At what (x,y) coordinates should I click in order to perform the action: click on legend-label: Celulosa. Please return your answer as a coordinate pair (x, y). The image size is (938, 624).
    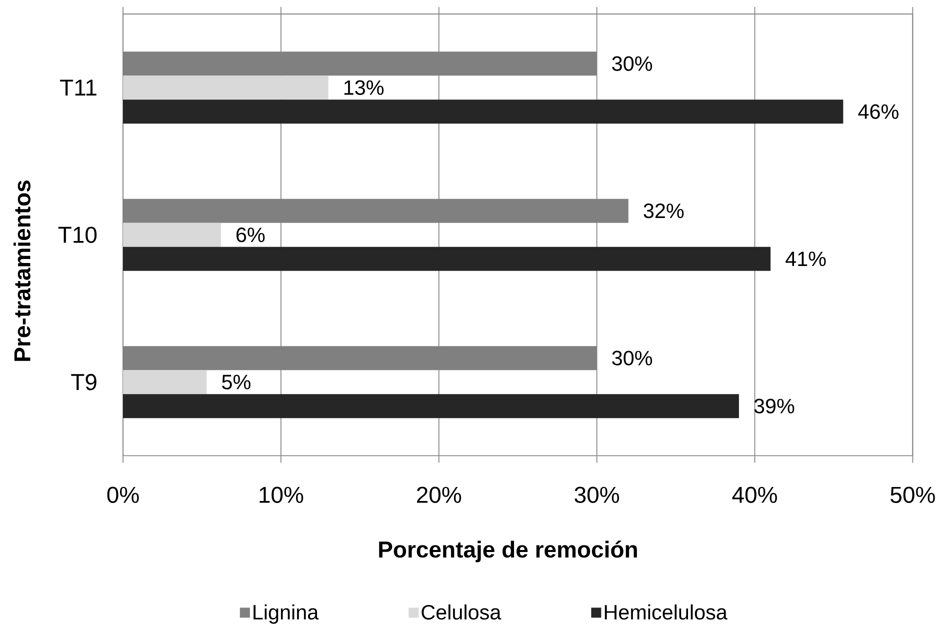
    Looking at the image, I should click on (462, 612).